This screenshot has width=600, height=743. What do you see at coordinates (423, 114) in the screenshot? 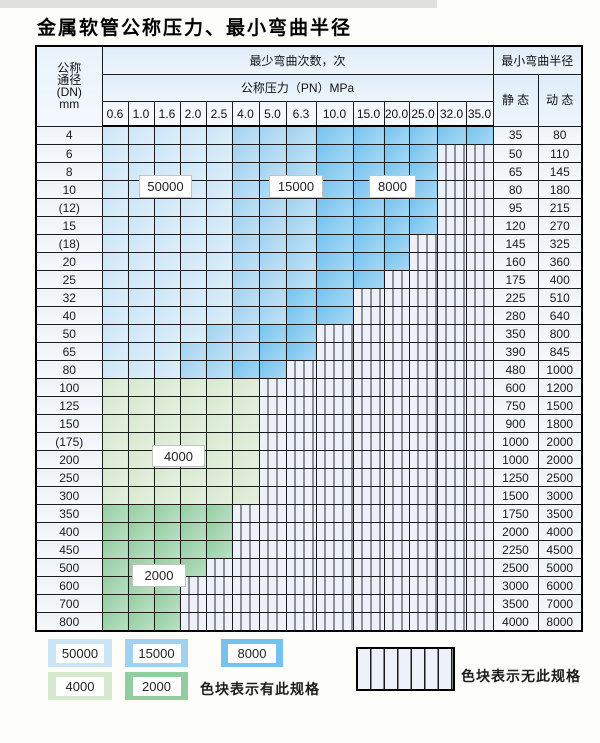
I see `pressure-col-header: 25.0` at bounding box center [423, 114].